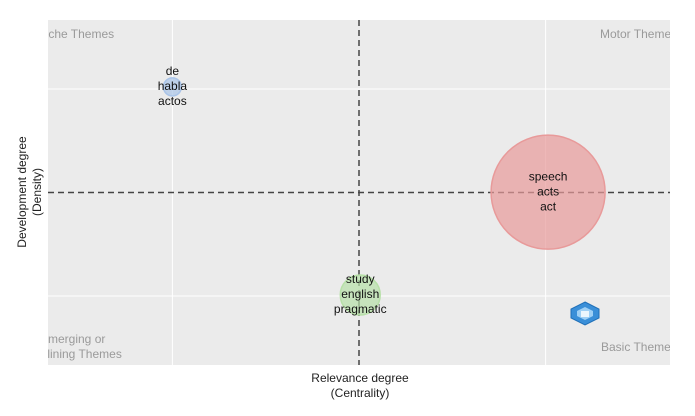 The height and width of the screenshot is (416, 695). I want to click on bubble-label: study, so click(360, 279).